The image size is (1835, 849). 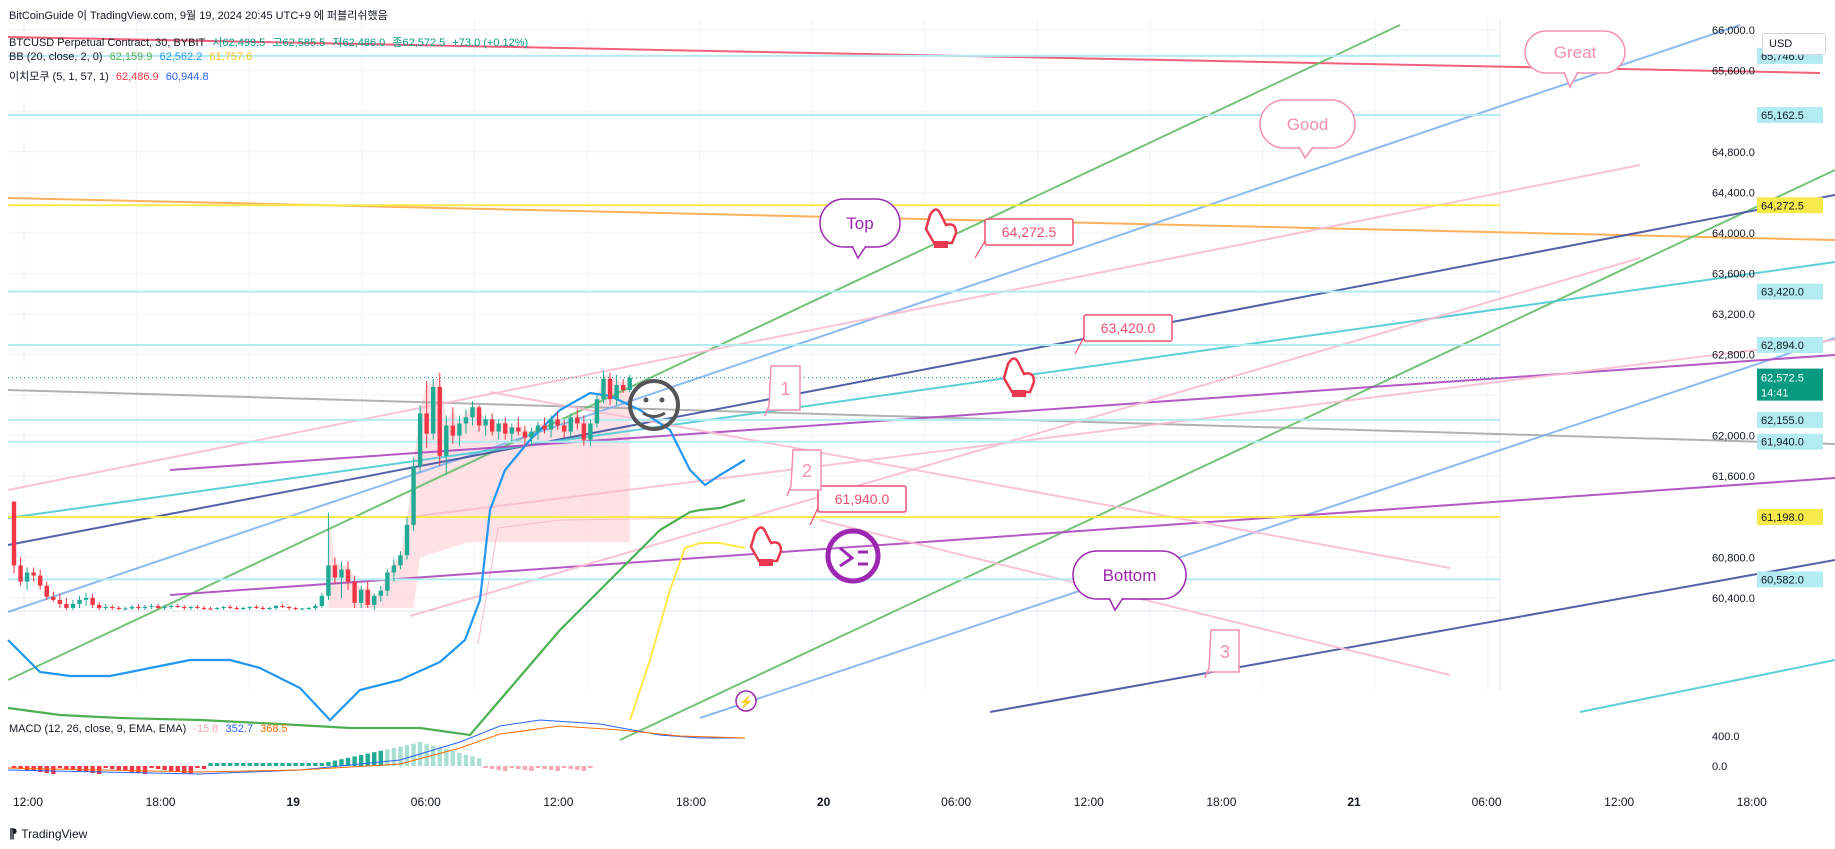 I want to click on tradingview-logo-icon: ⁋, so click(x=13, y=833).